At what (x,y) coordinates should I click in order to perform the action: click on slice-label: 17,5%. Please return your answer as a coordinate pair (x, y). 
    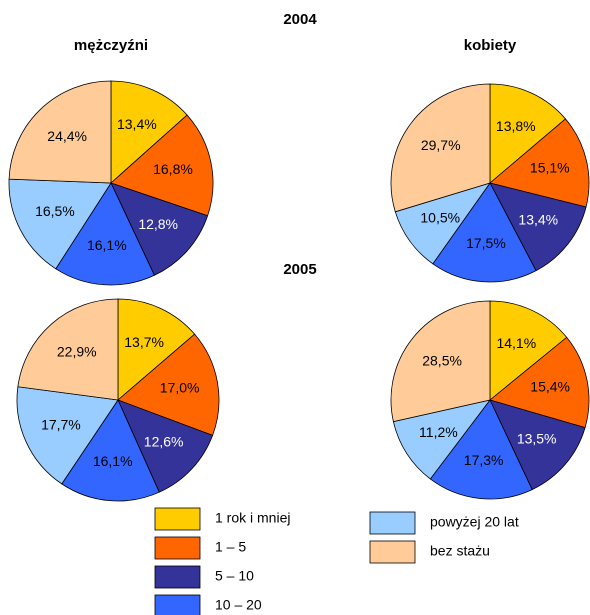
    Looking at the image, I should click on (486, 243).